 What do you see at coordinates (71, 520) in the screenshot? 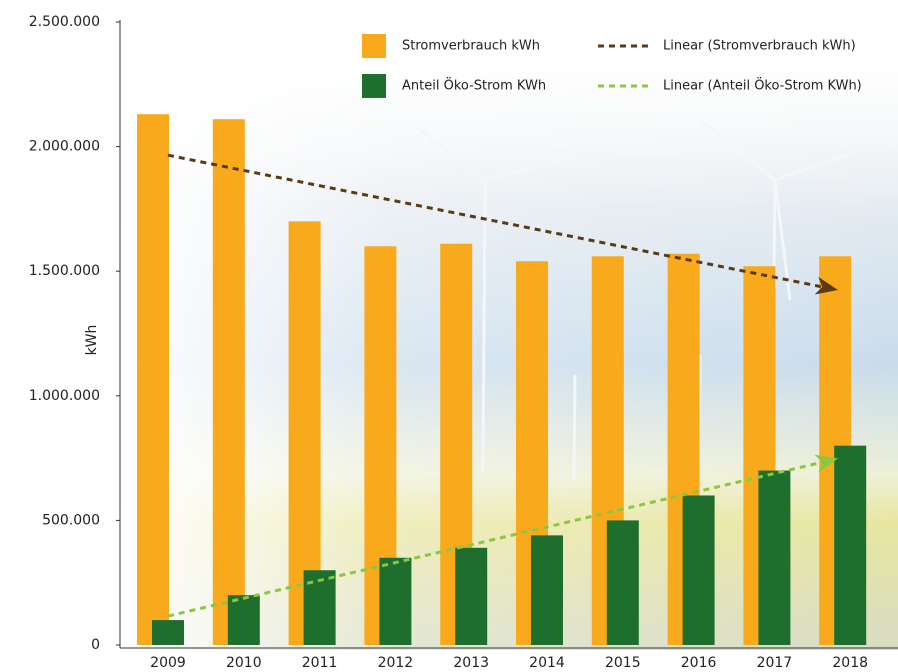
I see `y-tick-label: 500.000` at bounding box center [71, 520].